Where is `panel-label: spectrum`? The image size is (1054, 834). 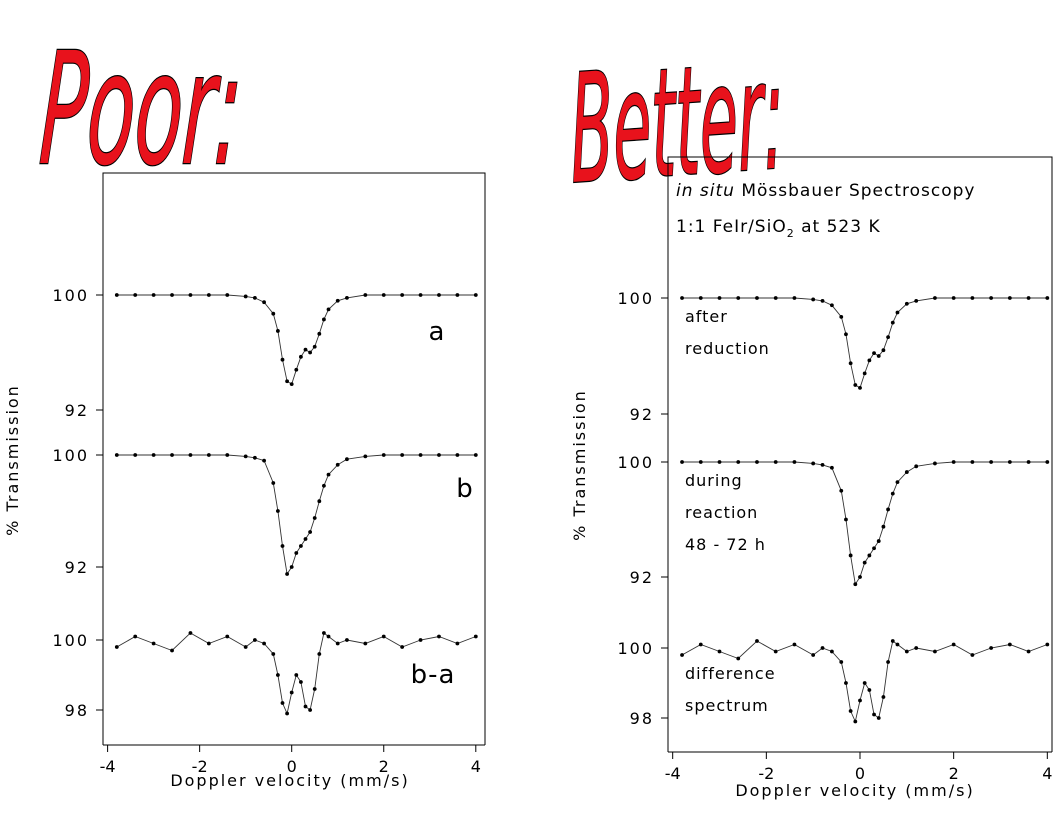
panel-label: spectrum is located at coordinates (727, 705).